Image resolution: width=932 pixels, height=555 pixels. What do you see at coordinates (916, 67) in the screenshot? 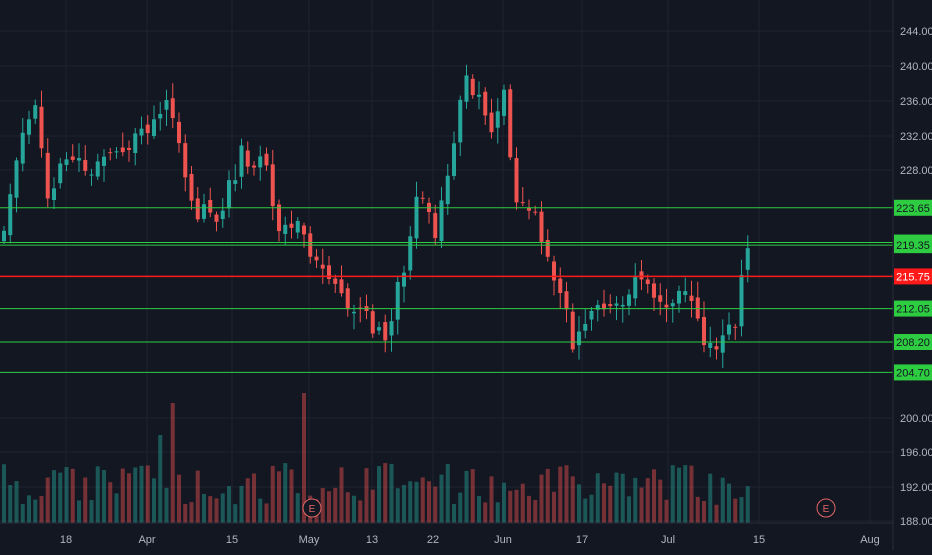
I see `y-tick-label: 240.00` at bounding box center [916, 67].